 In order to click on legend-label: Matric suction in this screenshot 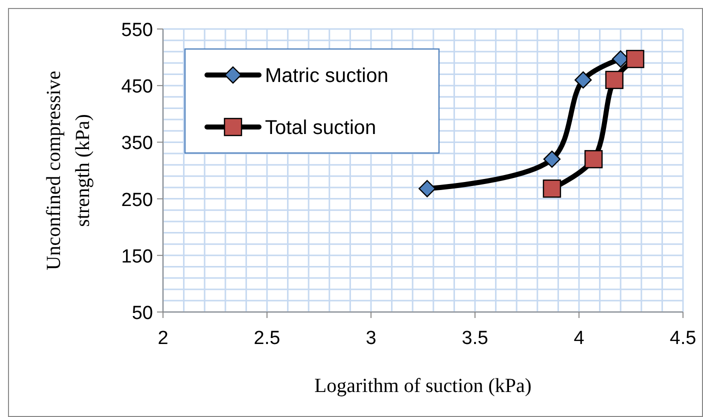, I will do `click(326, 76)`.